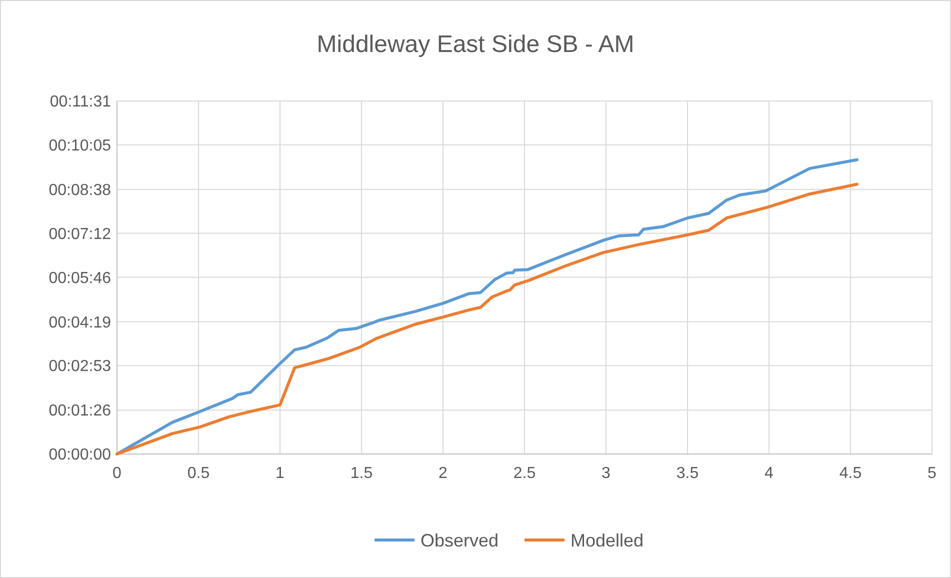  Describe the element at coordinates (80, 323) in the screenshot. I see `y-tick-label: 00:04:19` at that location.